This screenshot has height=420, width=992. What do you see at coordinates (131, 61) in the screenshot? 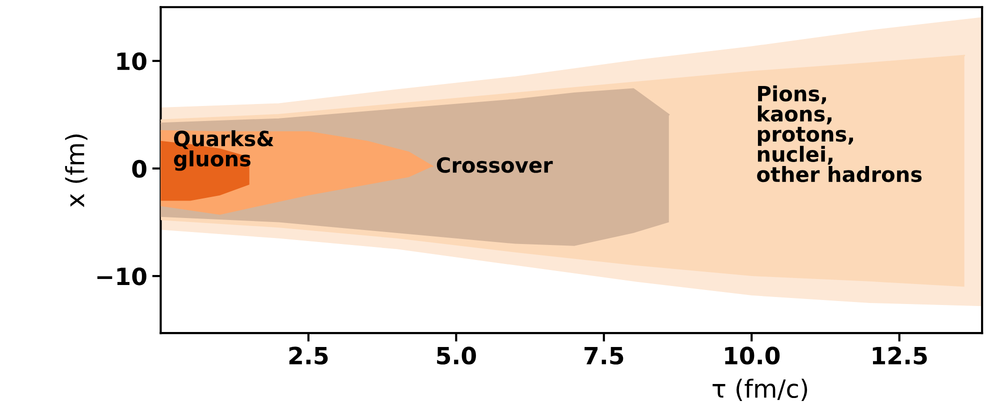
I see `y-tick-label: 10` at bounding box center [131, 61].